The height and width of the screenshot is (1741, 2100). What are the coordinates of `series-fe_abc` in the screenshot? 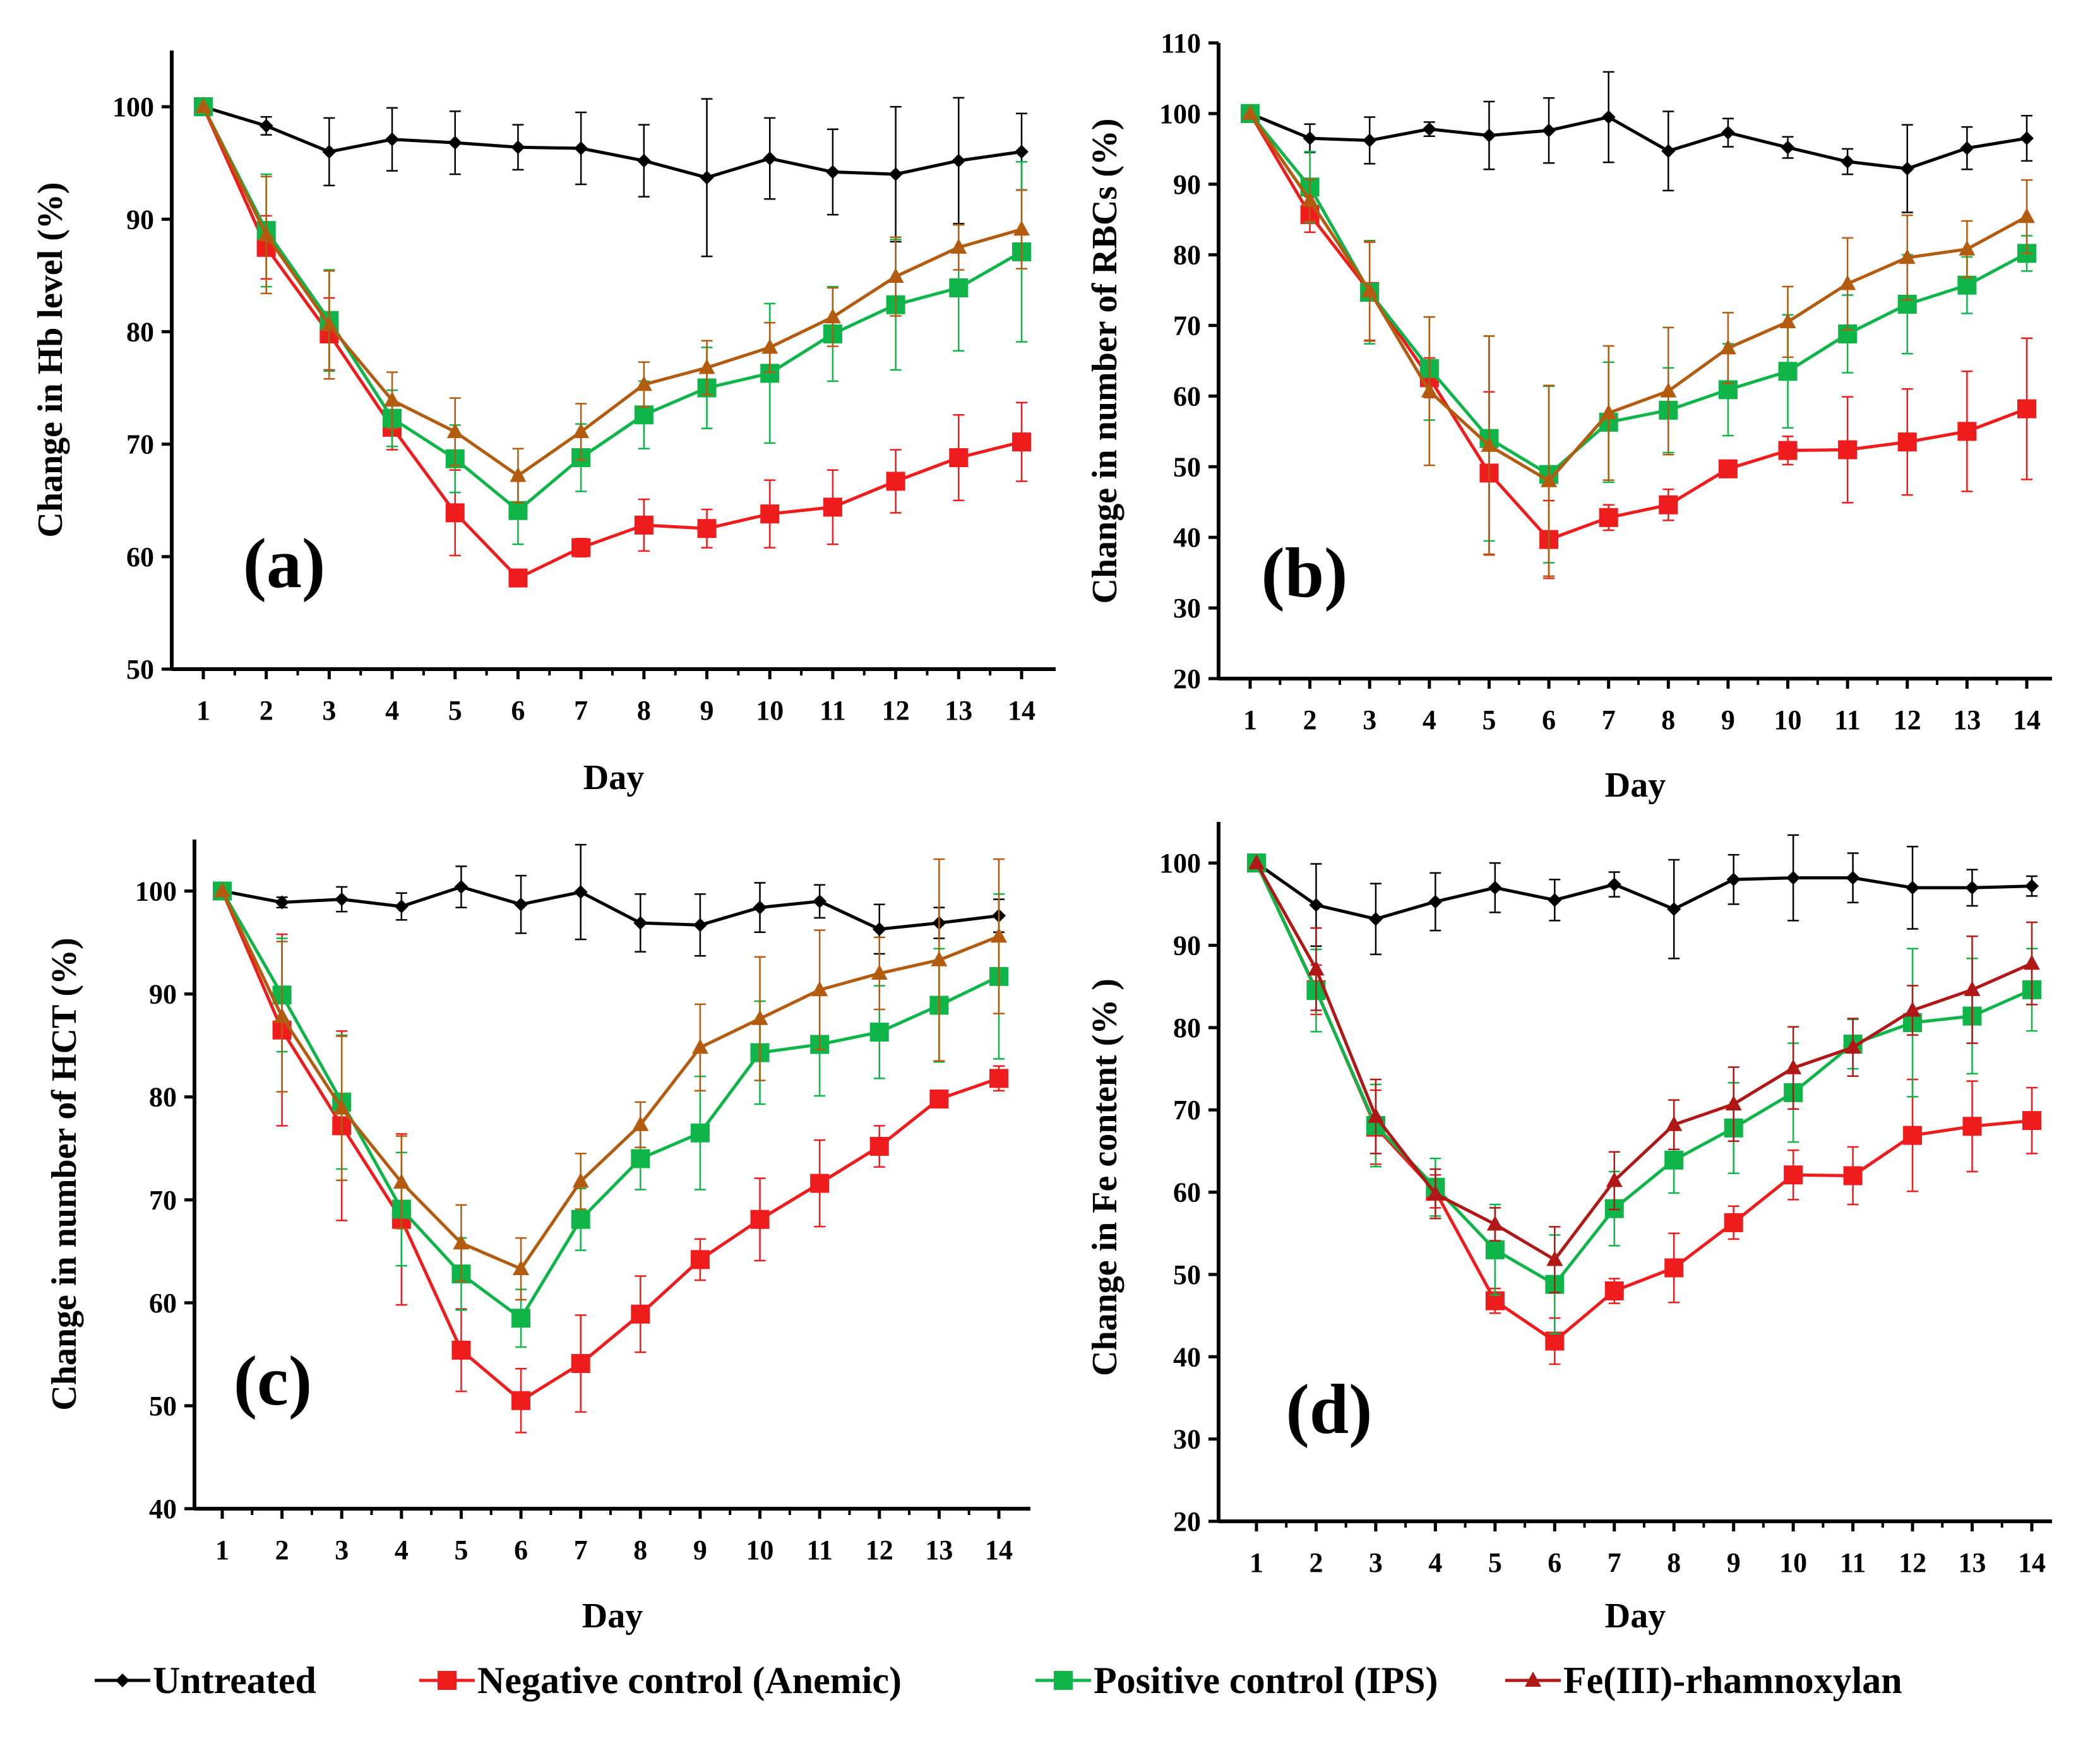 It's located at (1638, 341).